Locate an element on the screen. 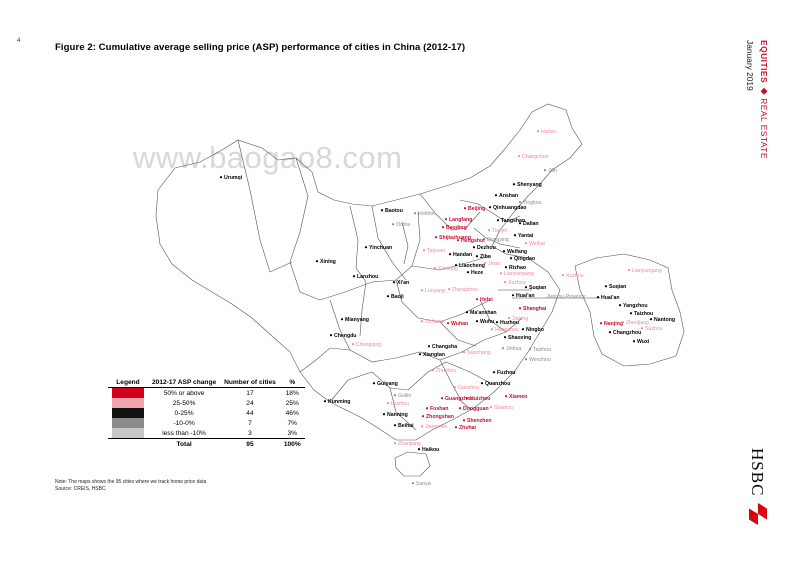 This screenshot has width=800, height=566. legend-header: Number of cities is located at coordinates (250, 383).